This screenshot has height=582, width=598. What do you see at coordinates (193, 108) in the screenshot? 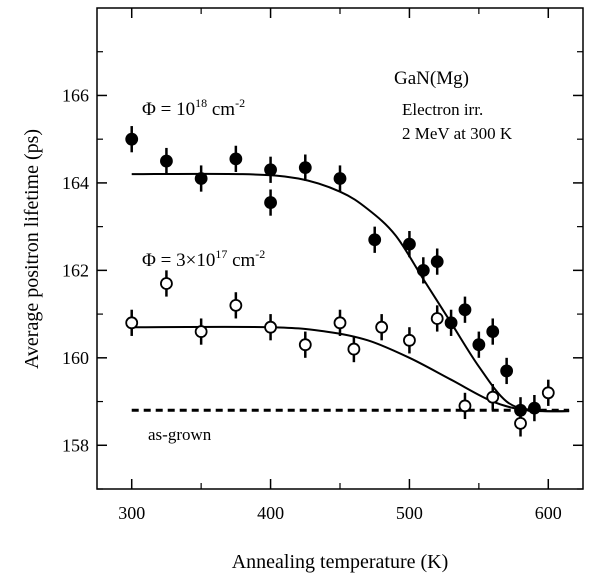
I see `fluence-high-label: Φ = 1018 cm-2` at bounding box center [193, 108].